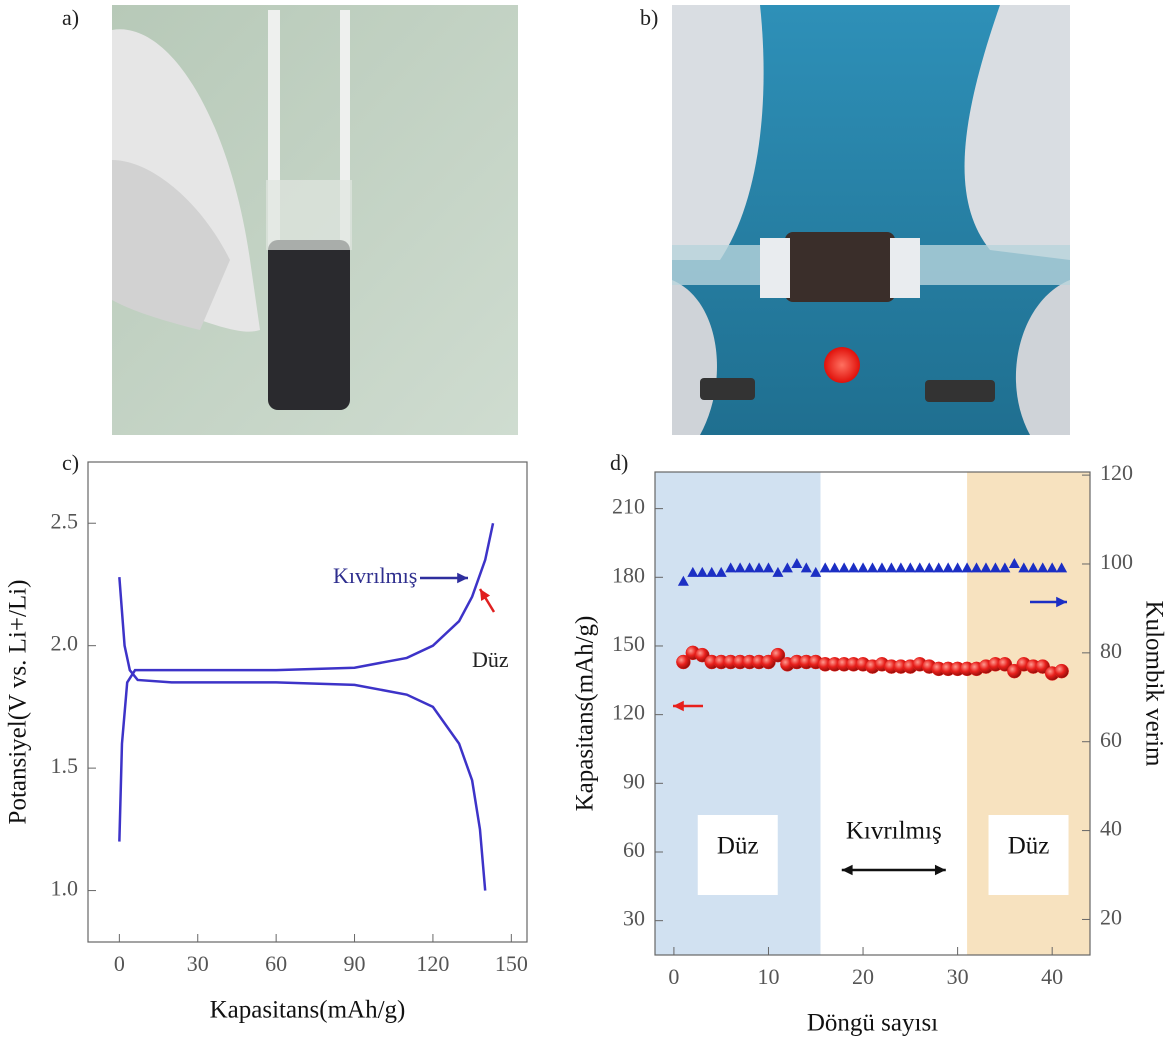  Describe the element at coordinates (65, 765) in the screenshot. I see `y-tick-label: 1.5` at that location.